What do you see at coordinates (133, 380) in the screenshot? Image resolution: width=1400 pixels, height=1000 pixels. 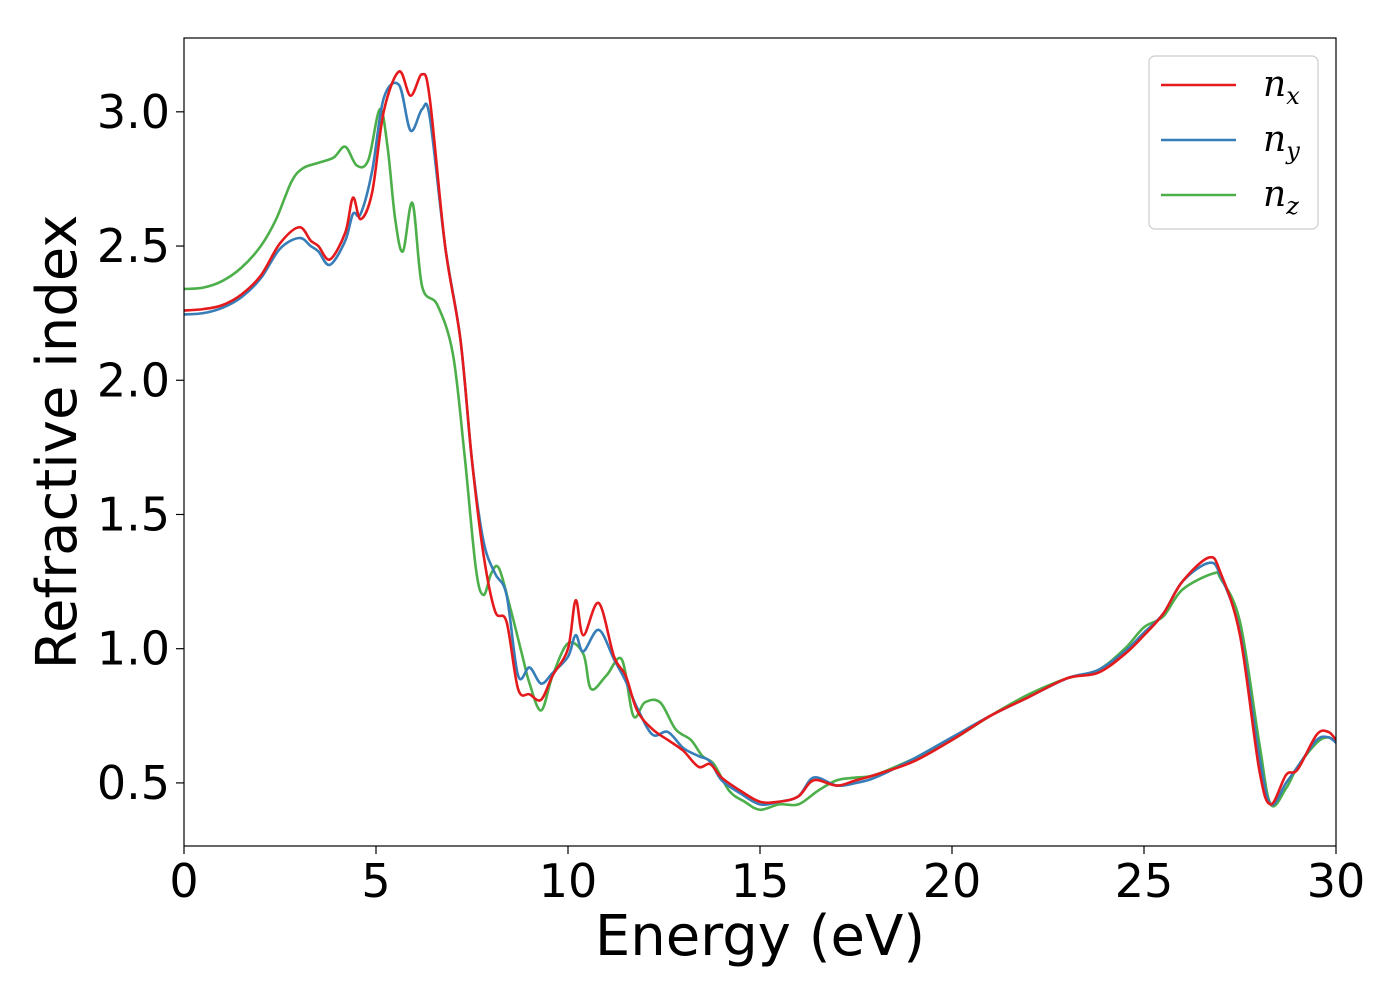 I see `y-tick-label: 2.0` at bounding box center [133, 380].